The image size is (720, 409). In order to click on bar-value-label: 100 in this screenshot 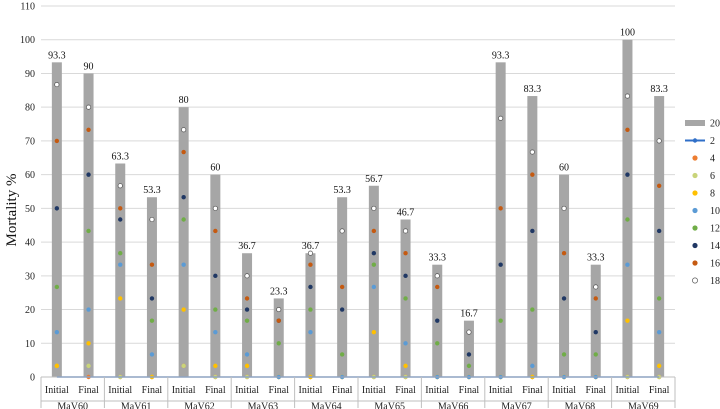, I will do `click(627, 33)`.